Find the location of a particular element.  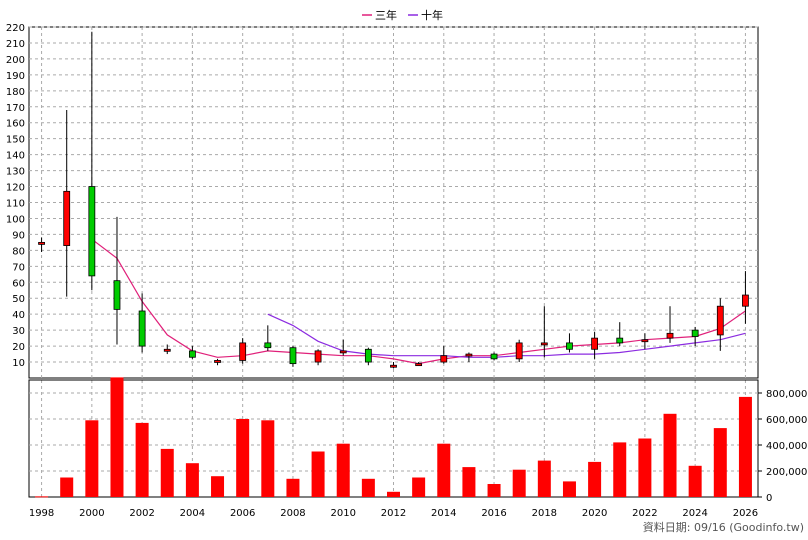

candle-2008 is located at coordinates (293, 356).